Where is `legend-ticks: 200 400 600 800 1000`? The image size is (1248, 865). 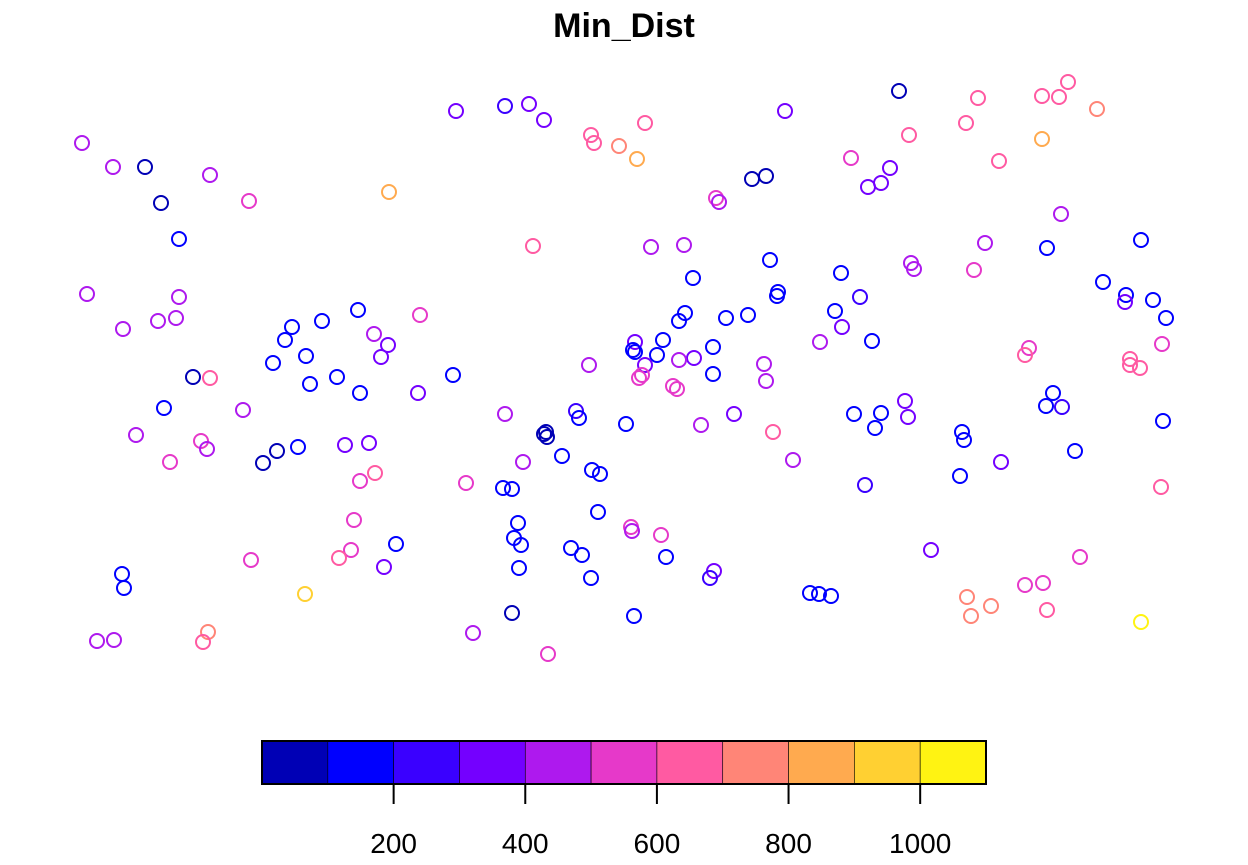 legend-ticks: 200 400 600 800 1000 is located at coordinates (660, 821).